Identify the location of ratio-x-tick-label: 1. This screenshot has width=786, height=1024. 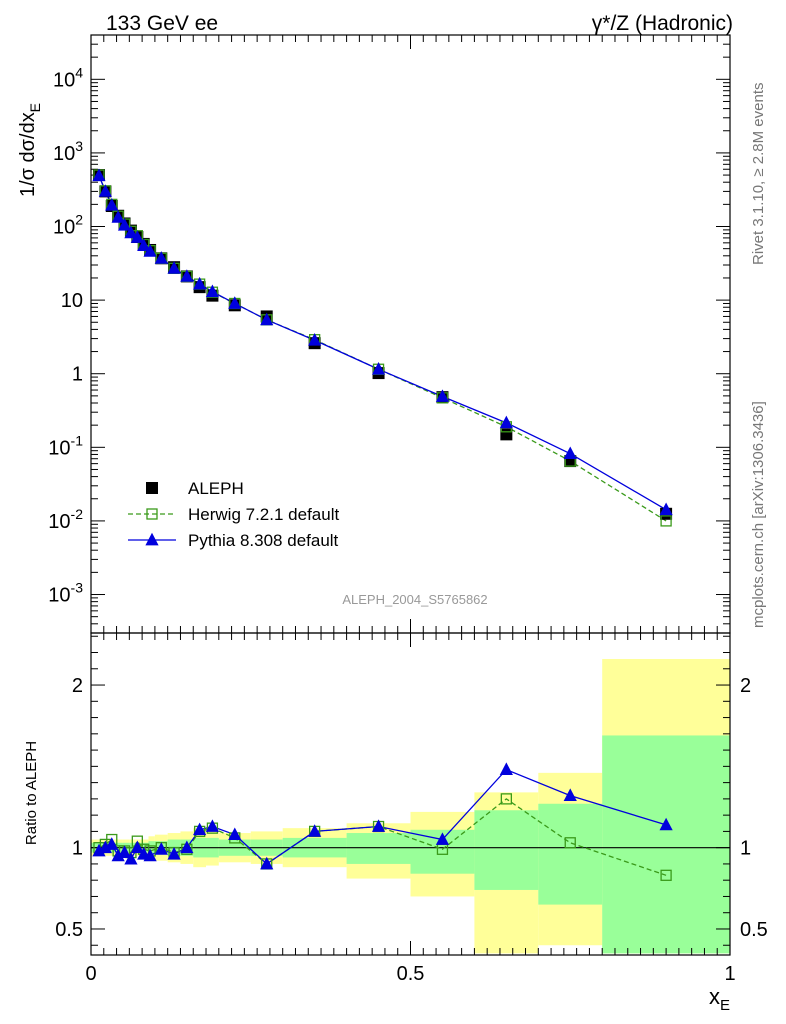
(729, 974).